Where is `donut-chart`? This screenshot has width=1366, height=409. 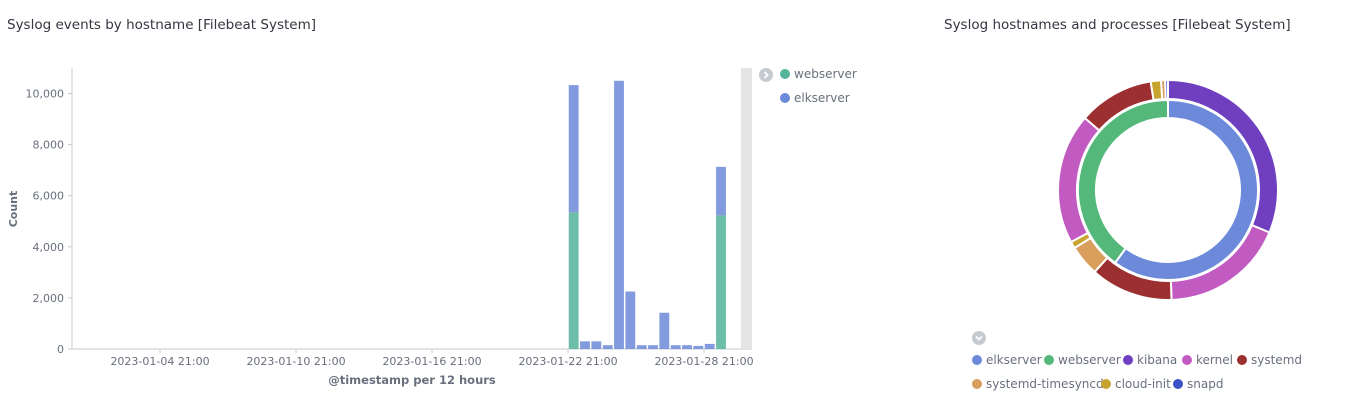 donut-chart is located at coordinates (1168, 189).